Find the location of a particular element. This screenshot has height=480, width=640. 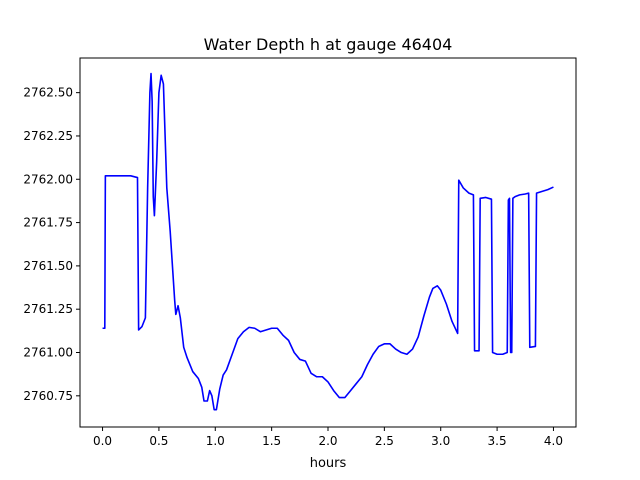

x-tick-label: 3.0 is located at coordinates (440, 441).